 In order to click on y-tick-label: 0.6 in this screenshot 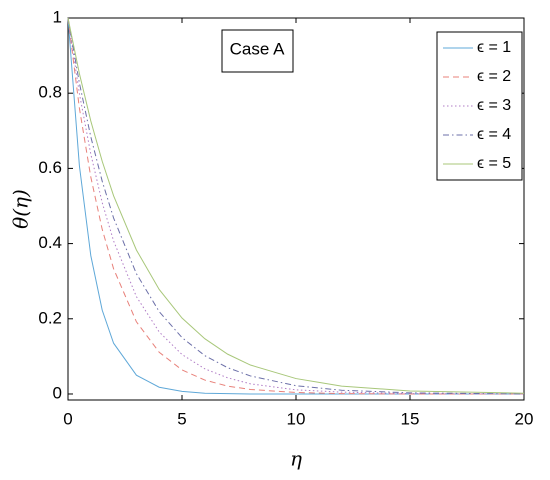, I will do `click(50, 167)`.